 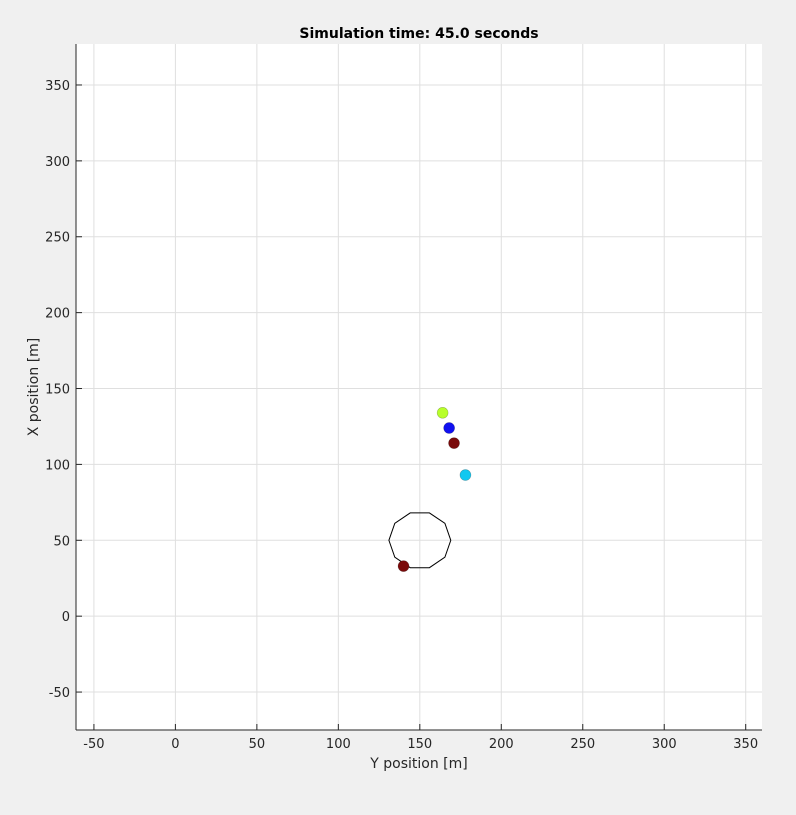 I want to click on x-tick-label: 200, so click(x=501, y=744).